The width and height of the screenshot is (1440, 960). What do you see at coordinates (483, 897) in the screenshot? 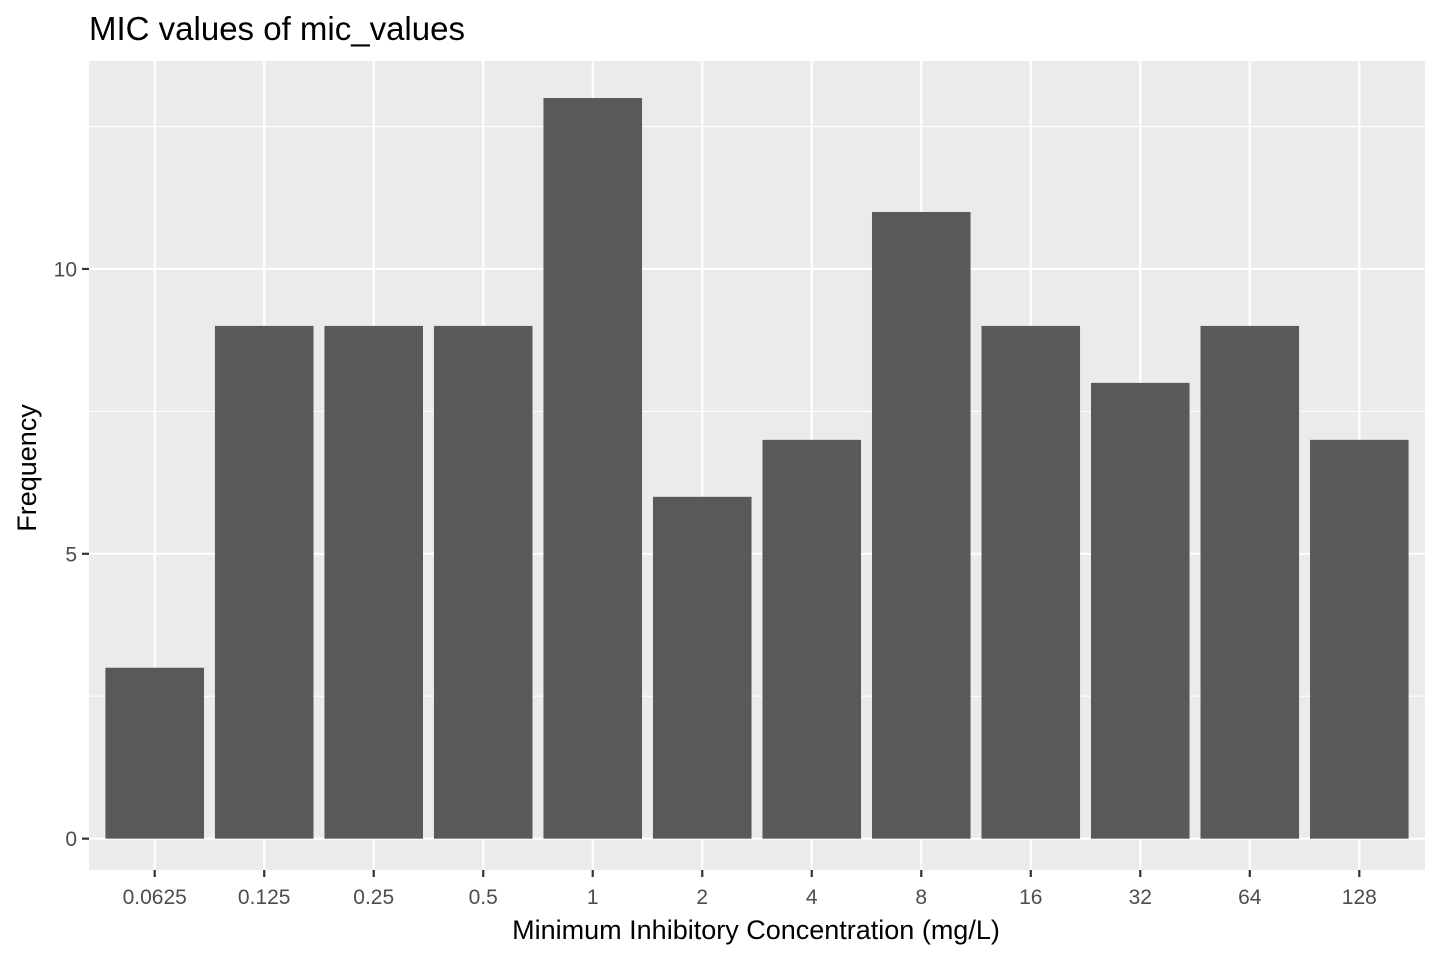
I see `x-tick-label: 0.5` at bounding box center [483, 897].